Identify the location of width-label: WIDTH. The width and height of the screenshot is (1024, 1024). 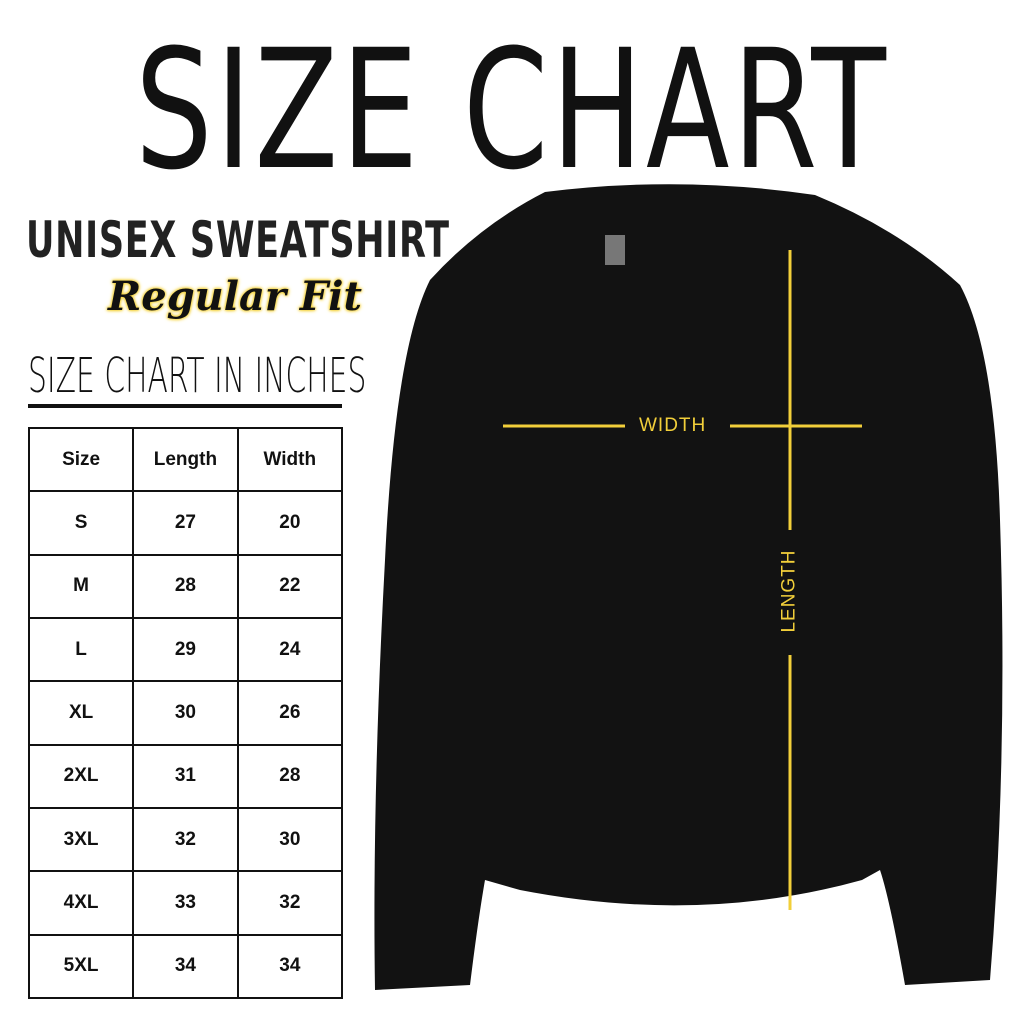
(673, 425).